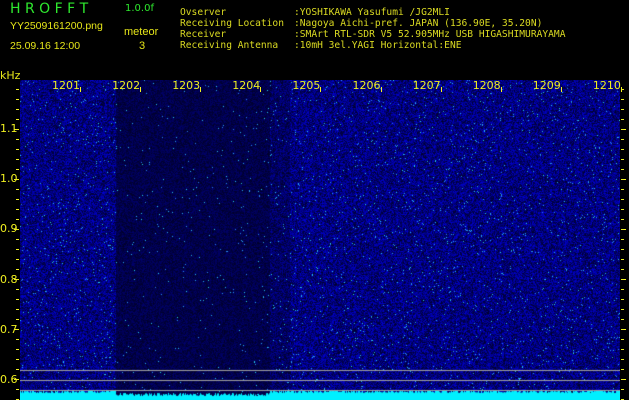 The height and width of the screenshot is (400, 629). What do you see at coordinates (9, 379) in the screenshot?
I see `y-tick-label: 0.6` at bounding box center [9, 379].